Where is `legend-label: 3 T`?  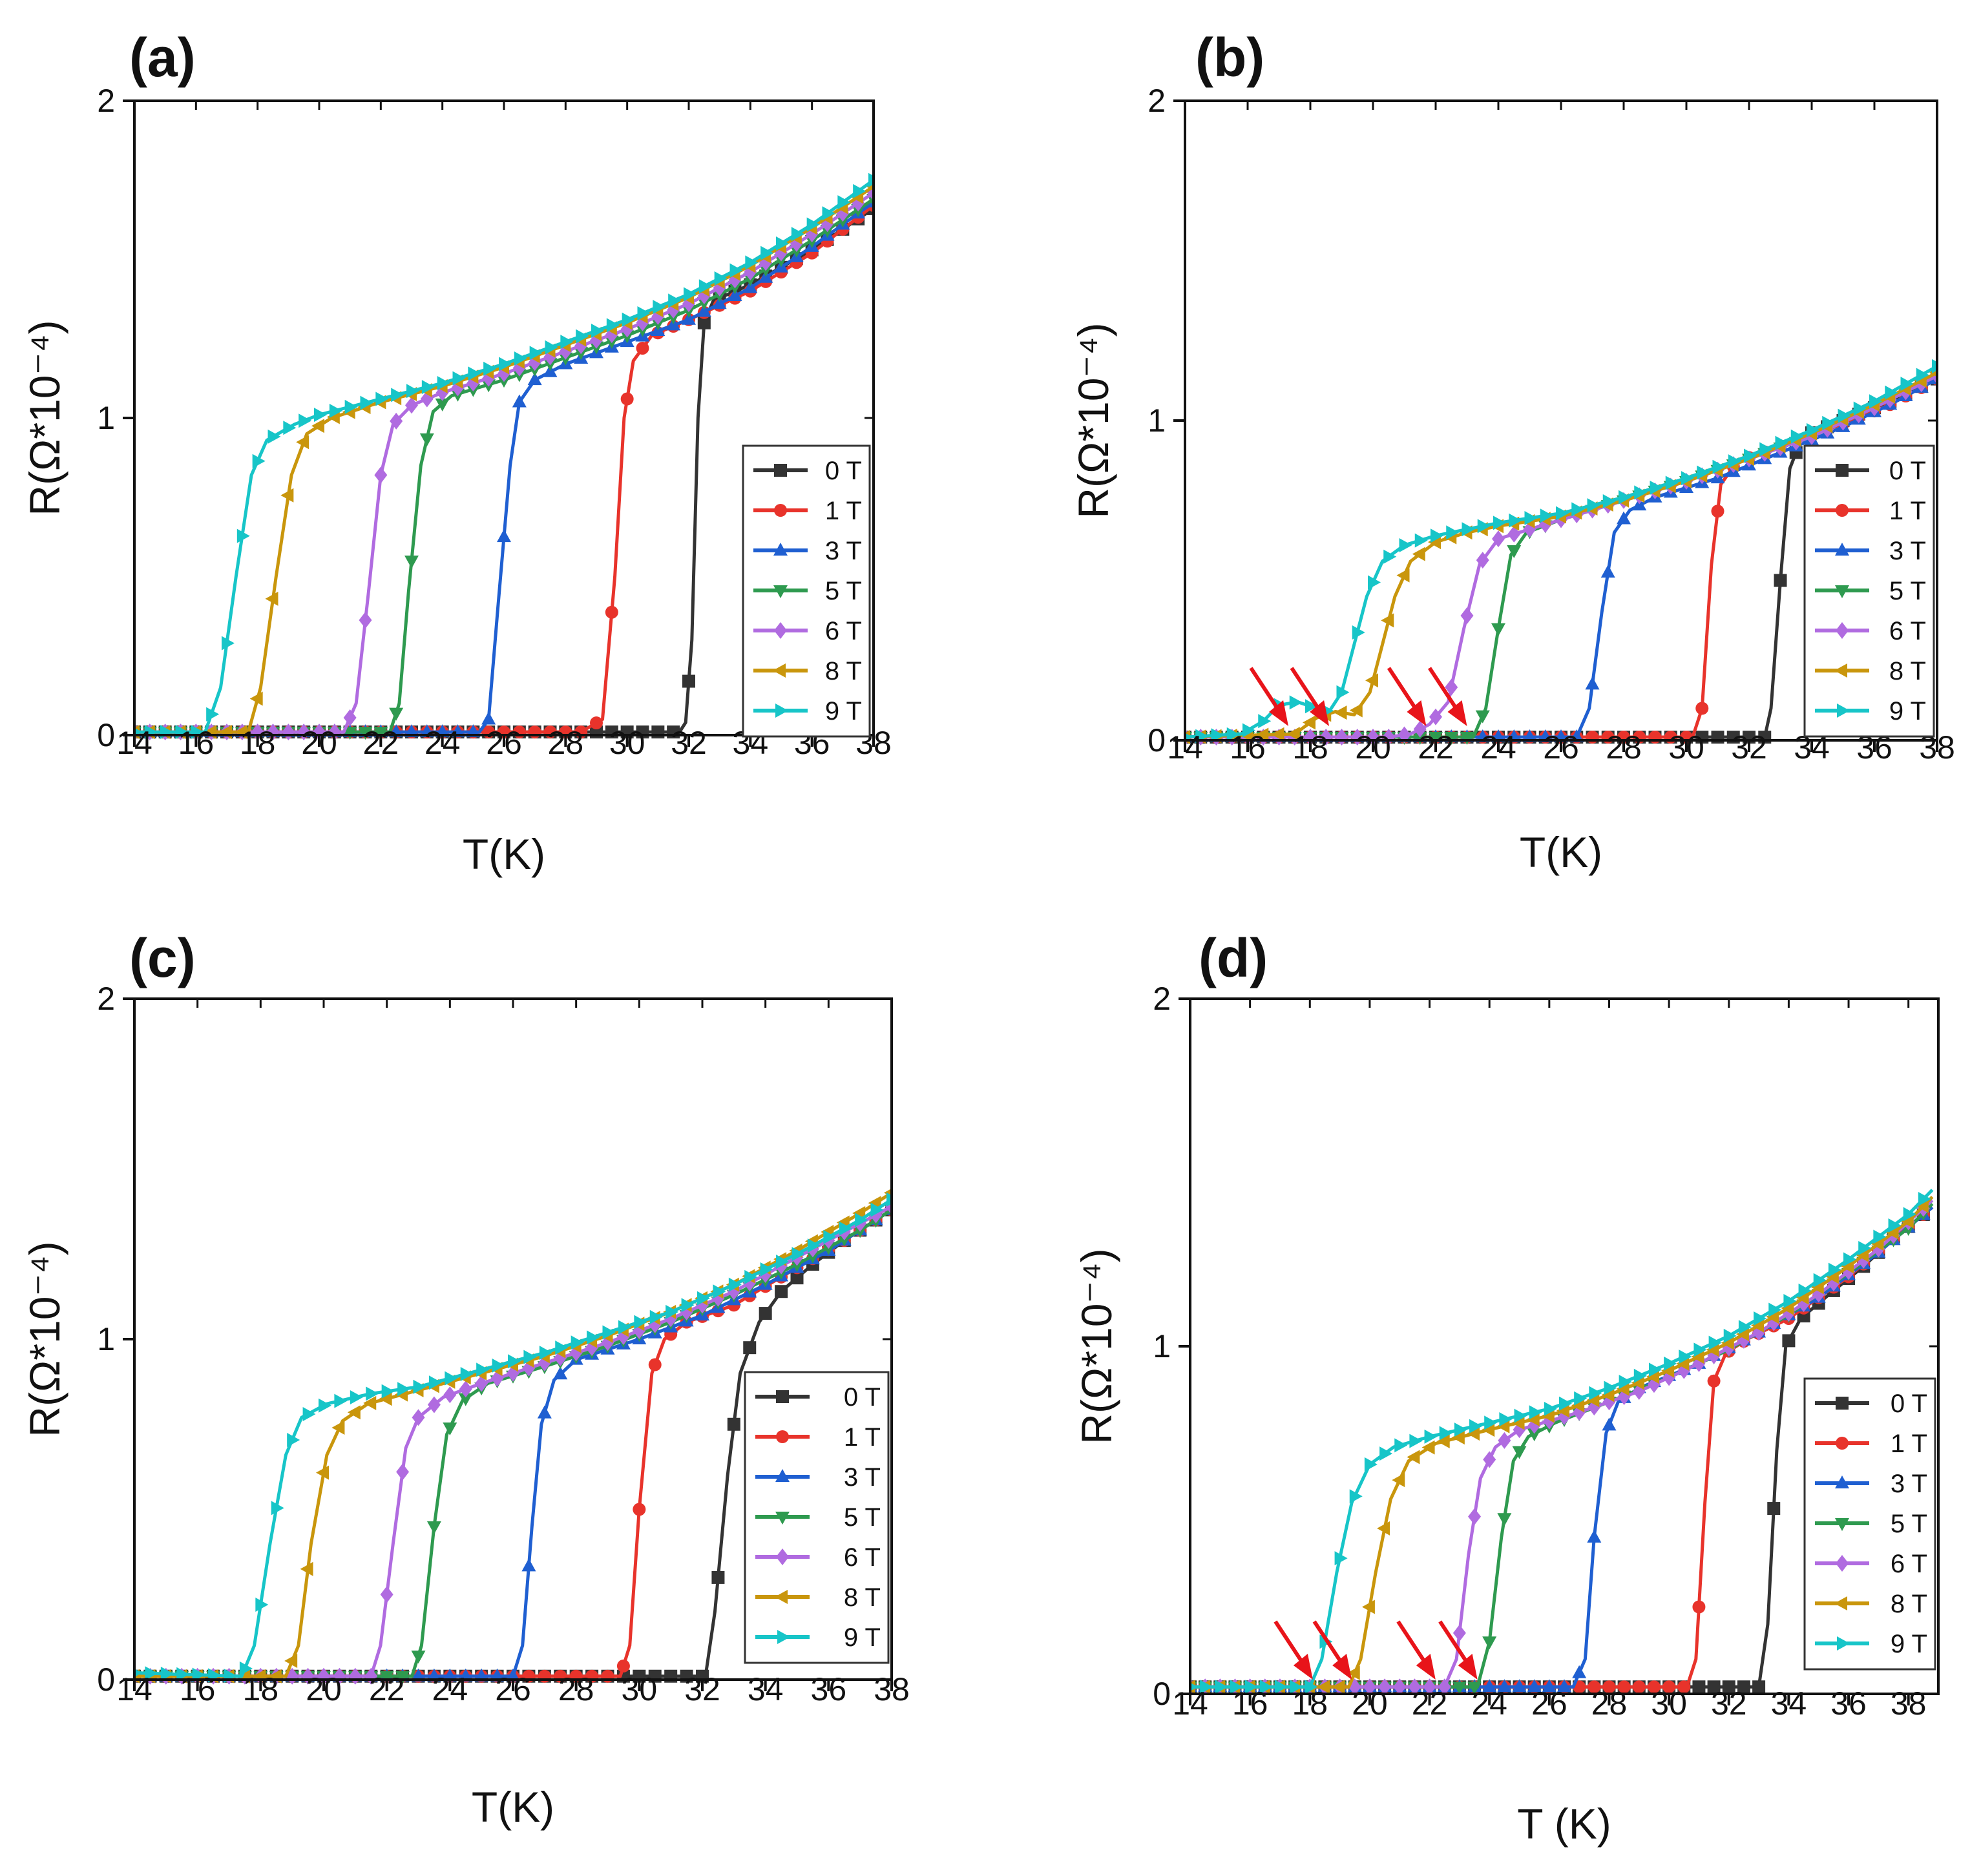
legend-label: 3 T is located at coordinates (1909, 1484).